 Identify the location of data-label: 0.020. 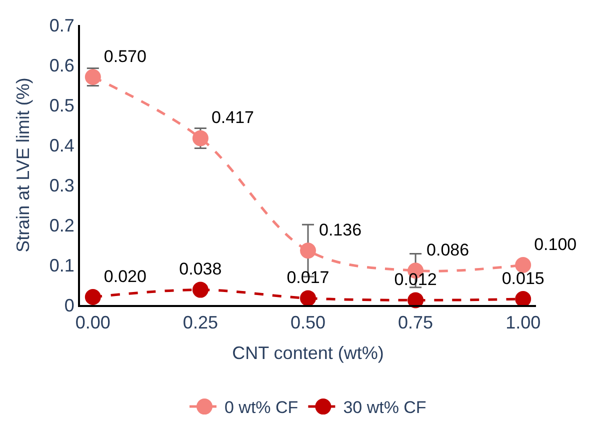
(125, 276).